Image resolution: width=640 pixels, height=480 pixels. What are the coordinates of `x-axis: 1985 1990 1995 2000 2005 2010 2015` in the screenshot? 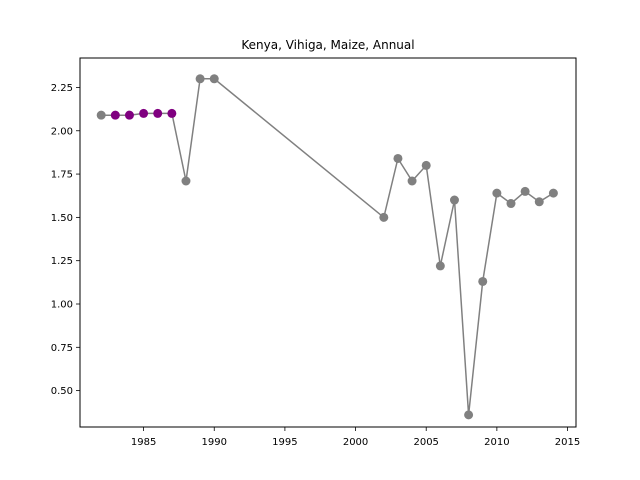 It's located at (355, 437).